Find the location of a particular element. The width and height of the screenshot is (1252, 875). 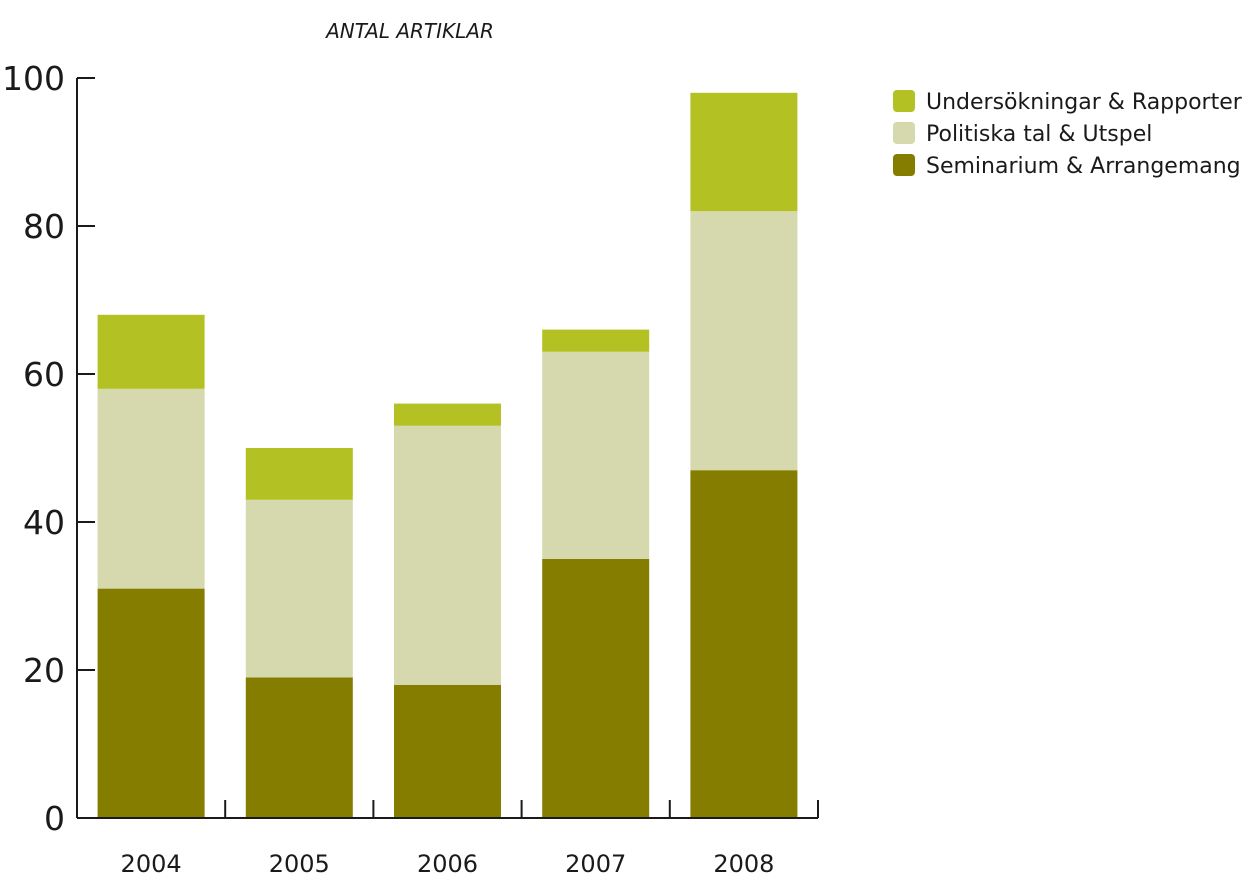

y-tick-label: 20 is located at coordinates (44, 670).